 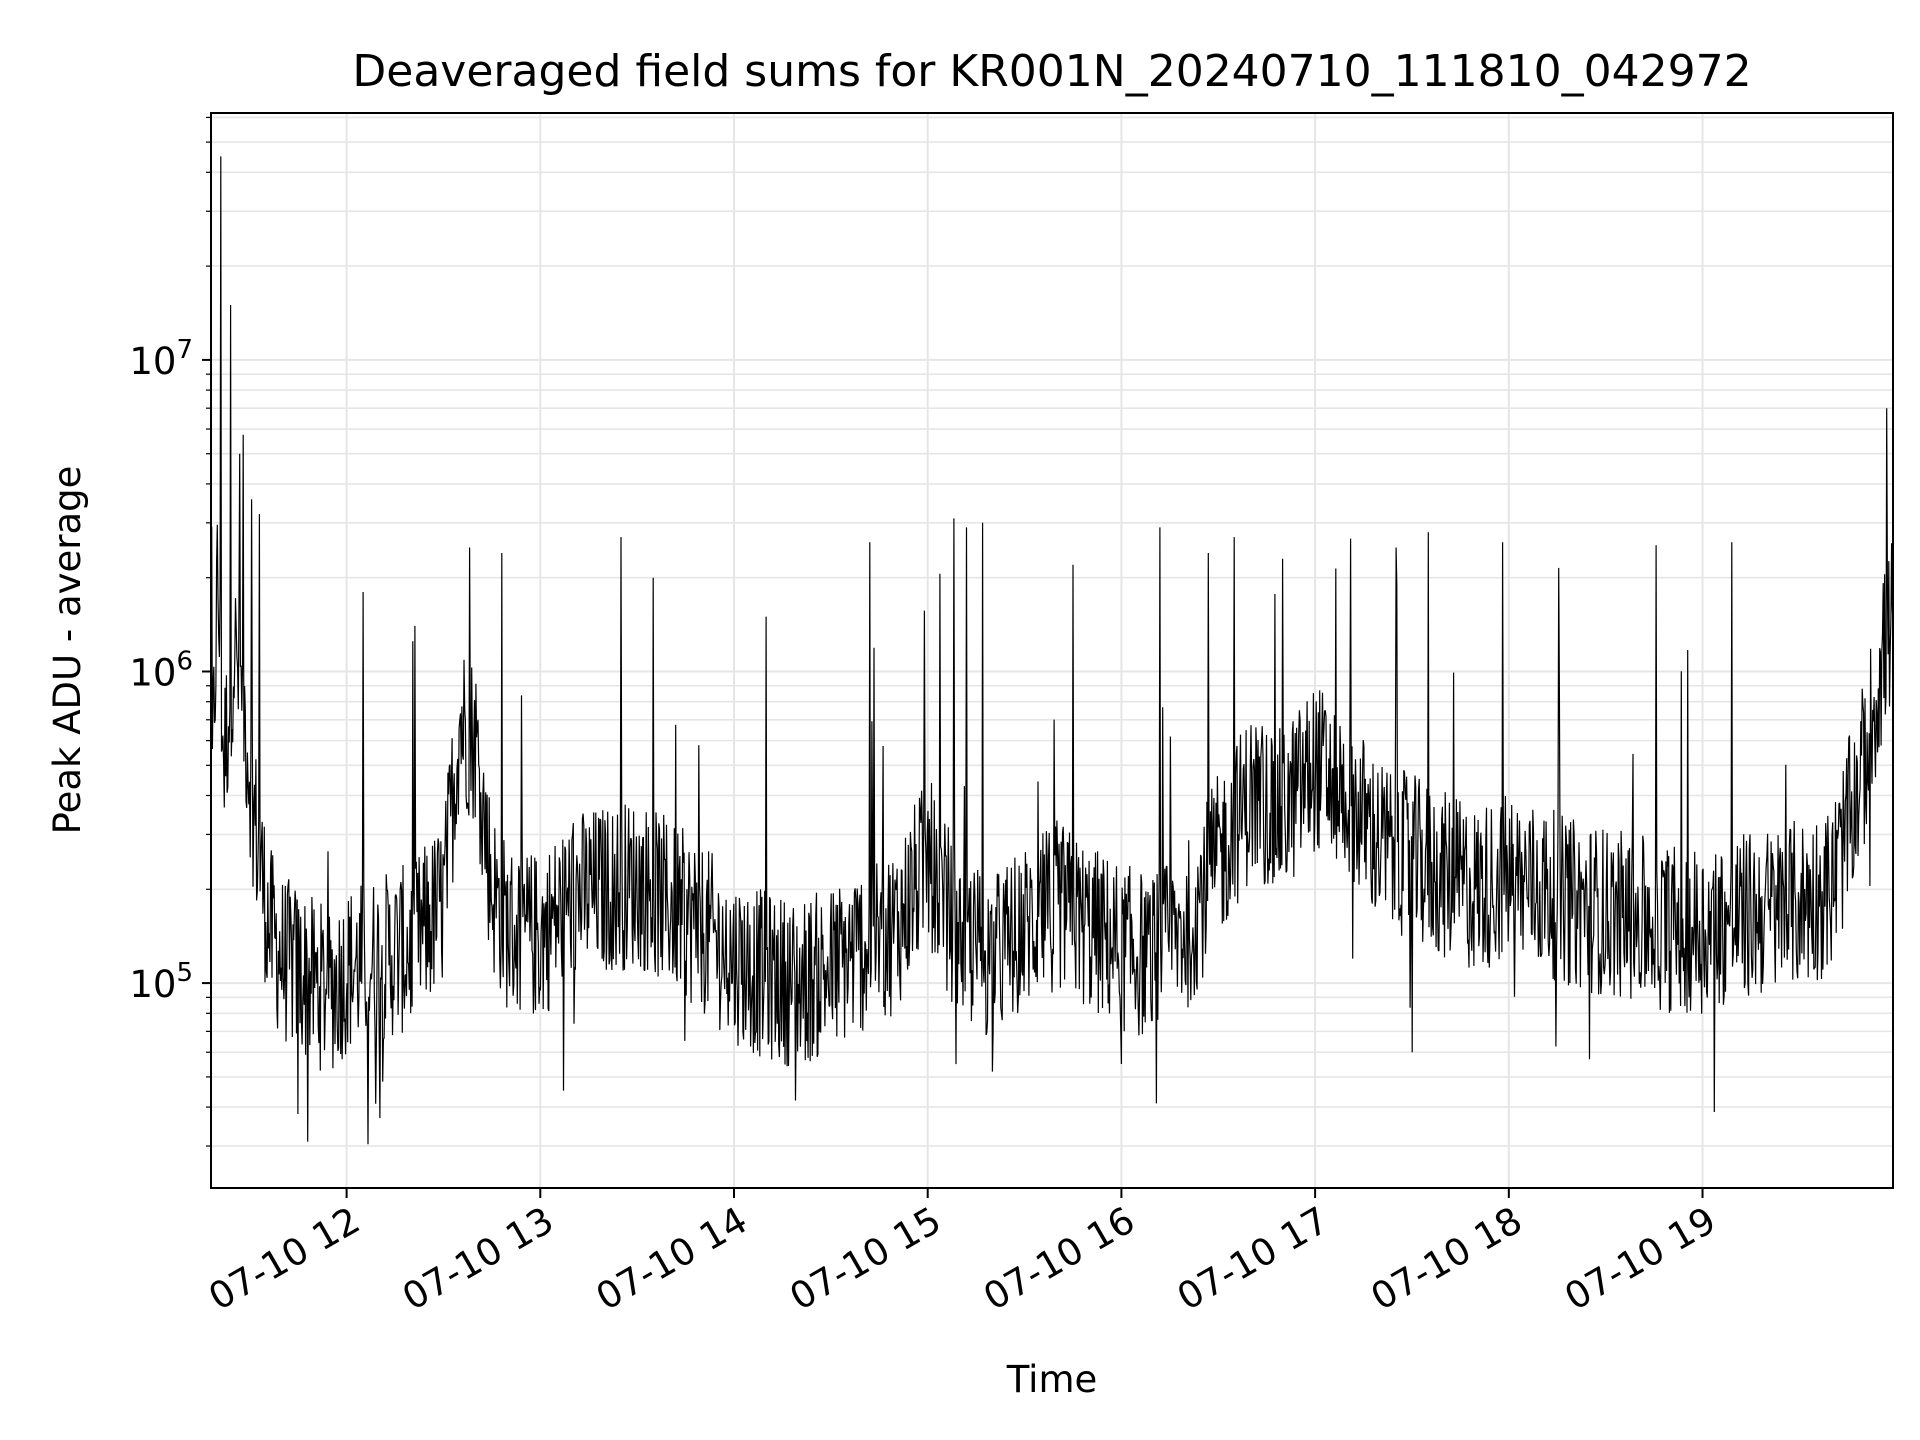 I want to click on x-tick-label: 07-10 17, so click(x=1253, y=1259).